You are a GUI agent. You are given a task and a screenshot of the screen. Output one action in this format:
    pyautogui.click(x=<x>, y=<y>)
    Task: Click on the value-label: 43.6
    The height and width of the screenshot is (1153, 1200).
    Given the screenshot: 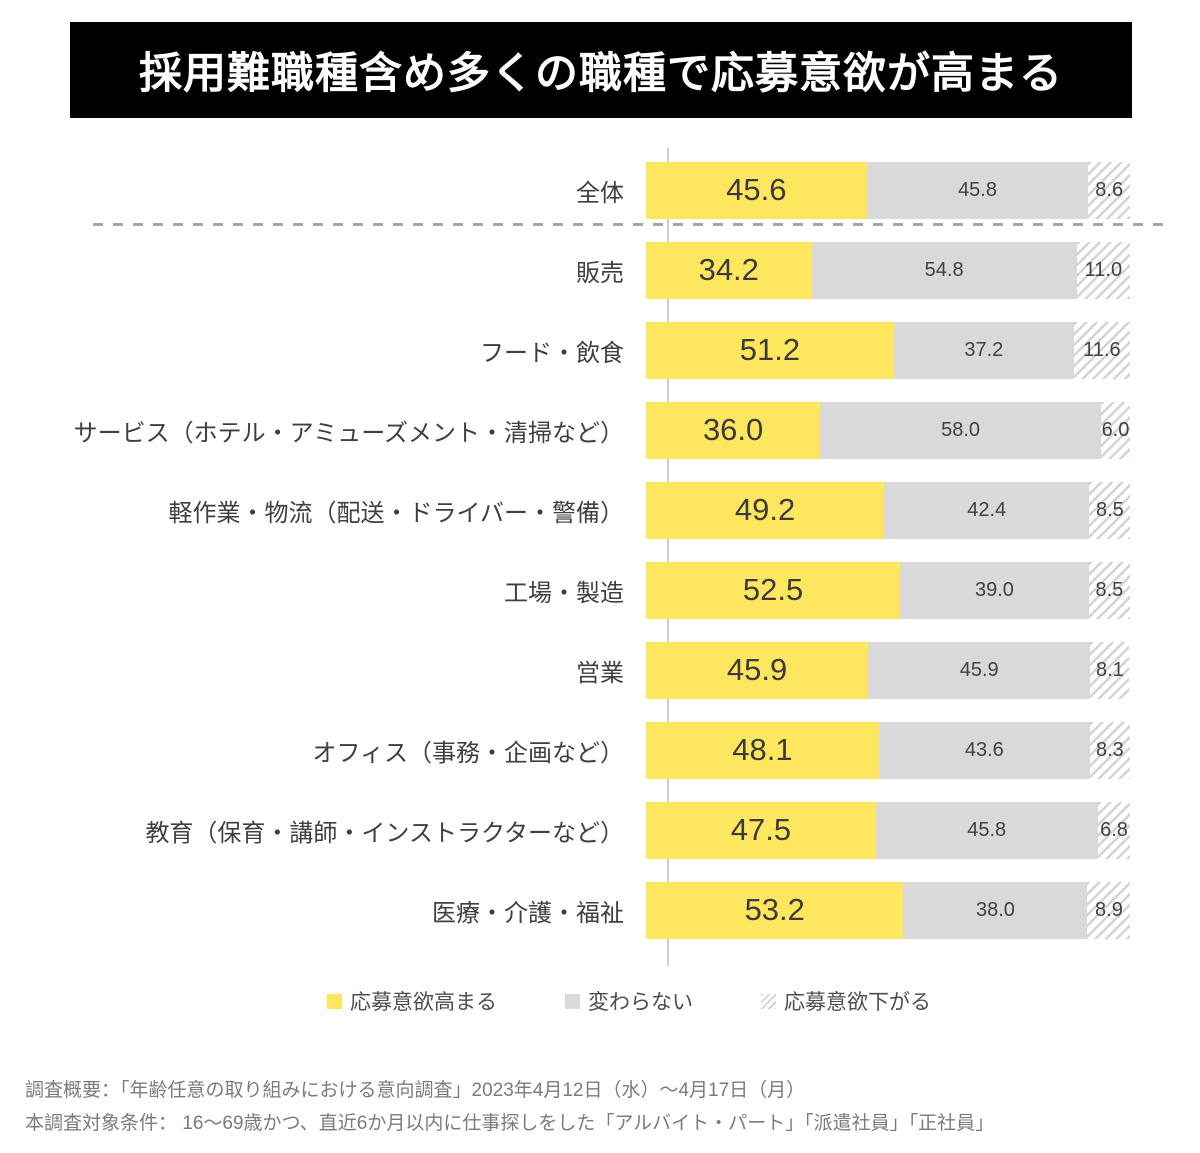 What is the action you would take?
    pyautogui.click(x=984, y=749)
    